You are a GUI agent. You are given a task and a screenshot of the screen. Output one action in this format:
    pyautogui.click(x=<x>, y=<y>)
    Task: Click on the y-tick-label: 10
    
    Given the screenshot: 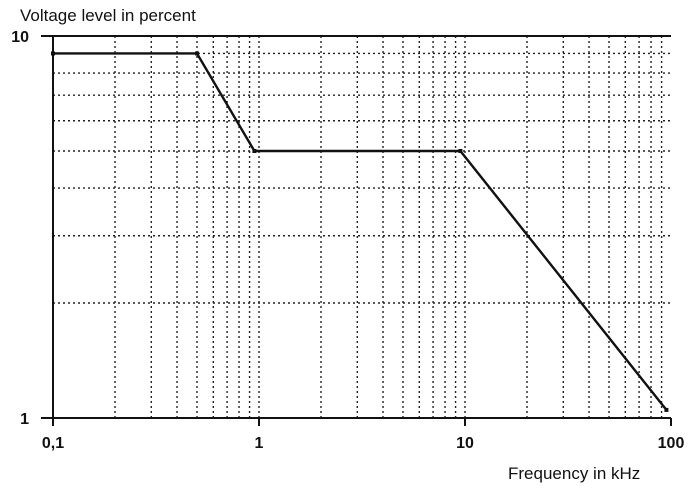 What is the action you would take?
    pyautogui.click(x=20, y=37)
    